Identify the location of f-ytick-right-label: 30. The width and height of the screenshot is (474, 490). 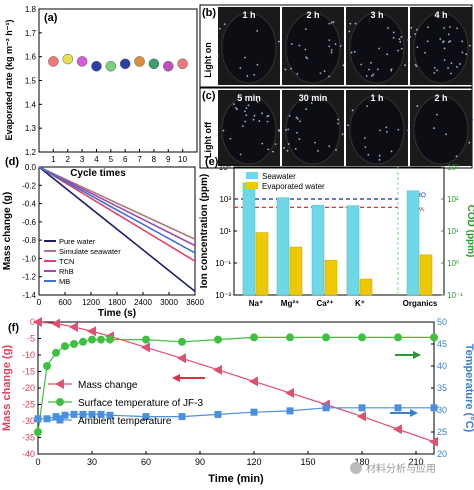
(442, 410).